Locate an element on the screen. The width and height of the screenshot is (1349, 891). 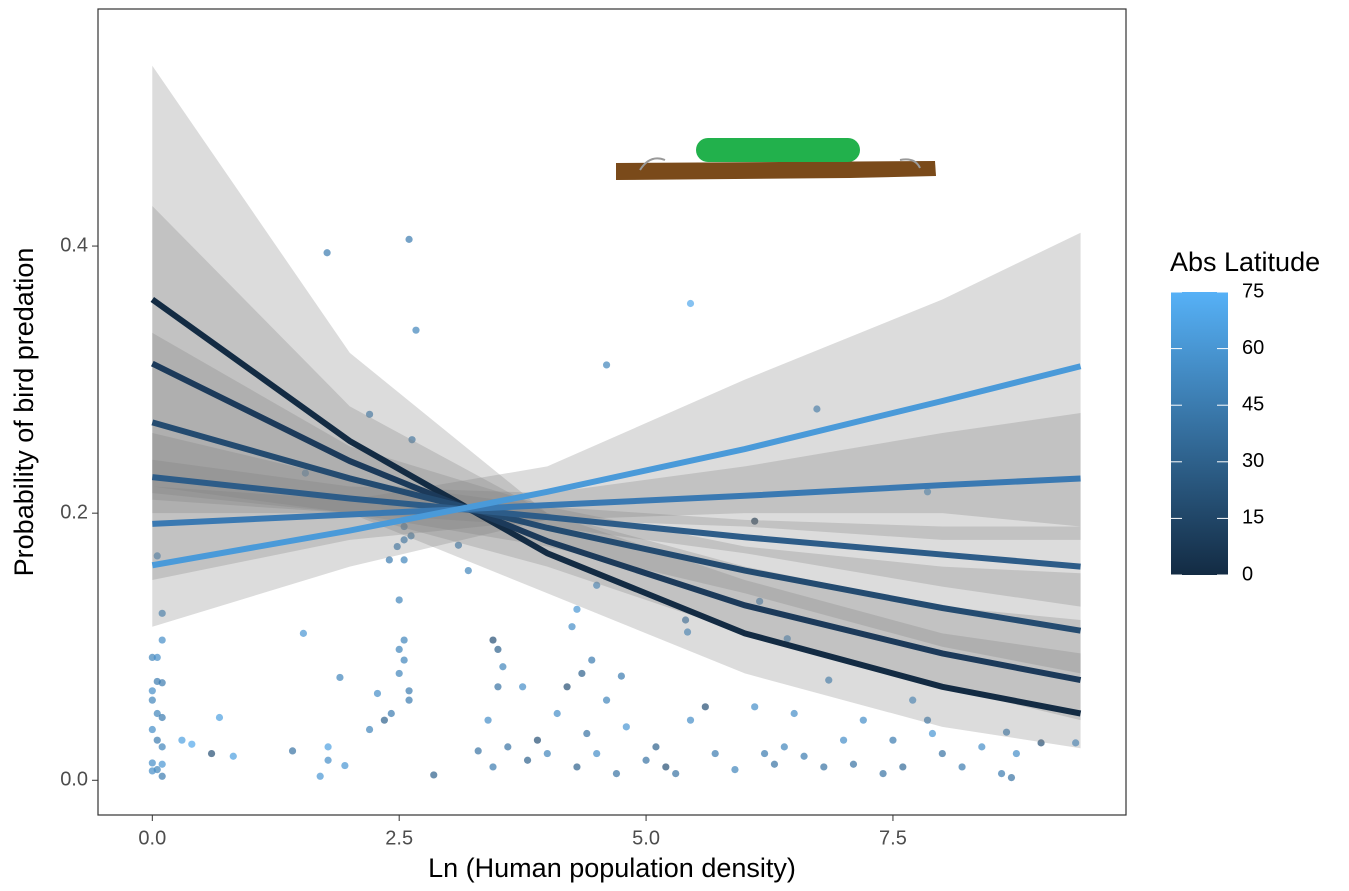
colorbar-label: 0 is located at coordinates (1247, 574).